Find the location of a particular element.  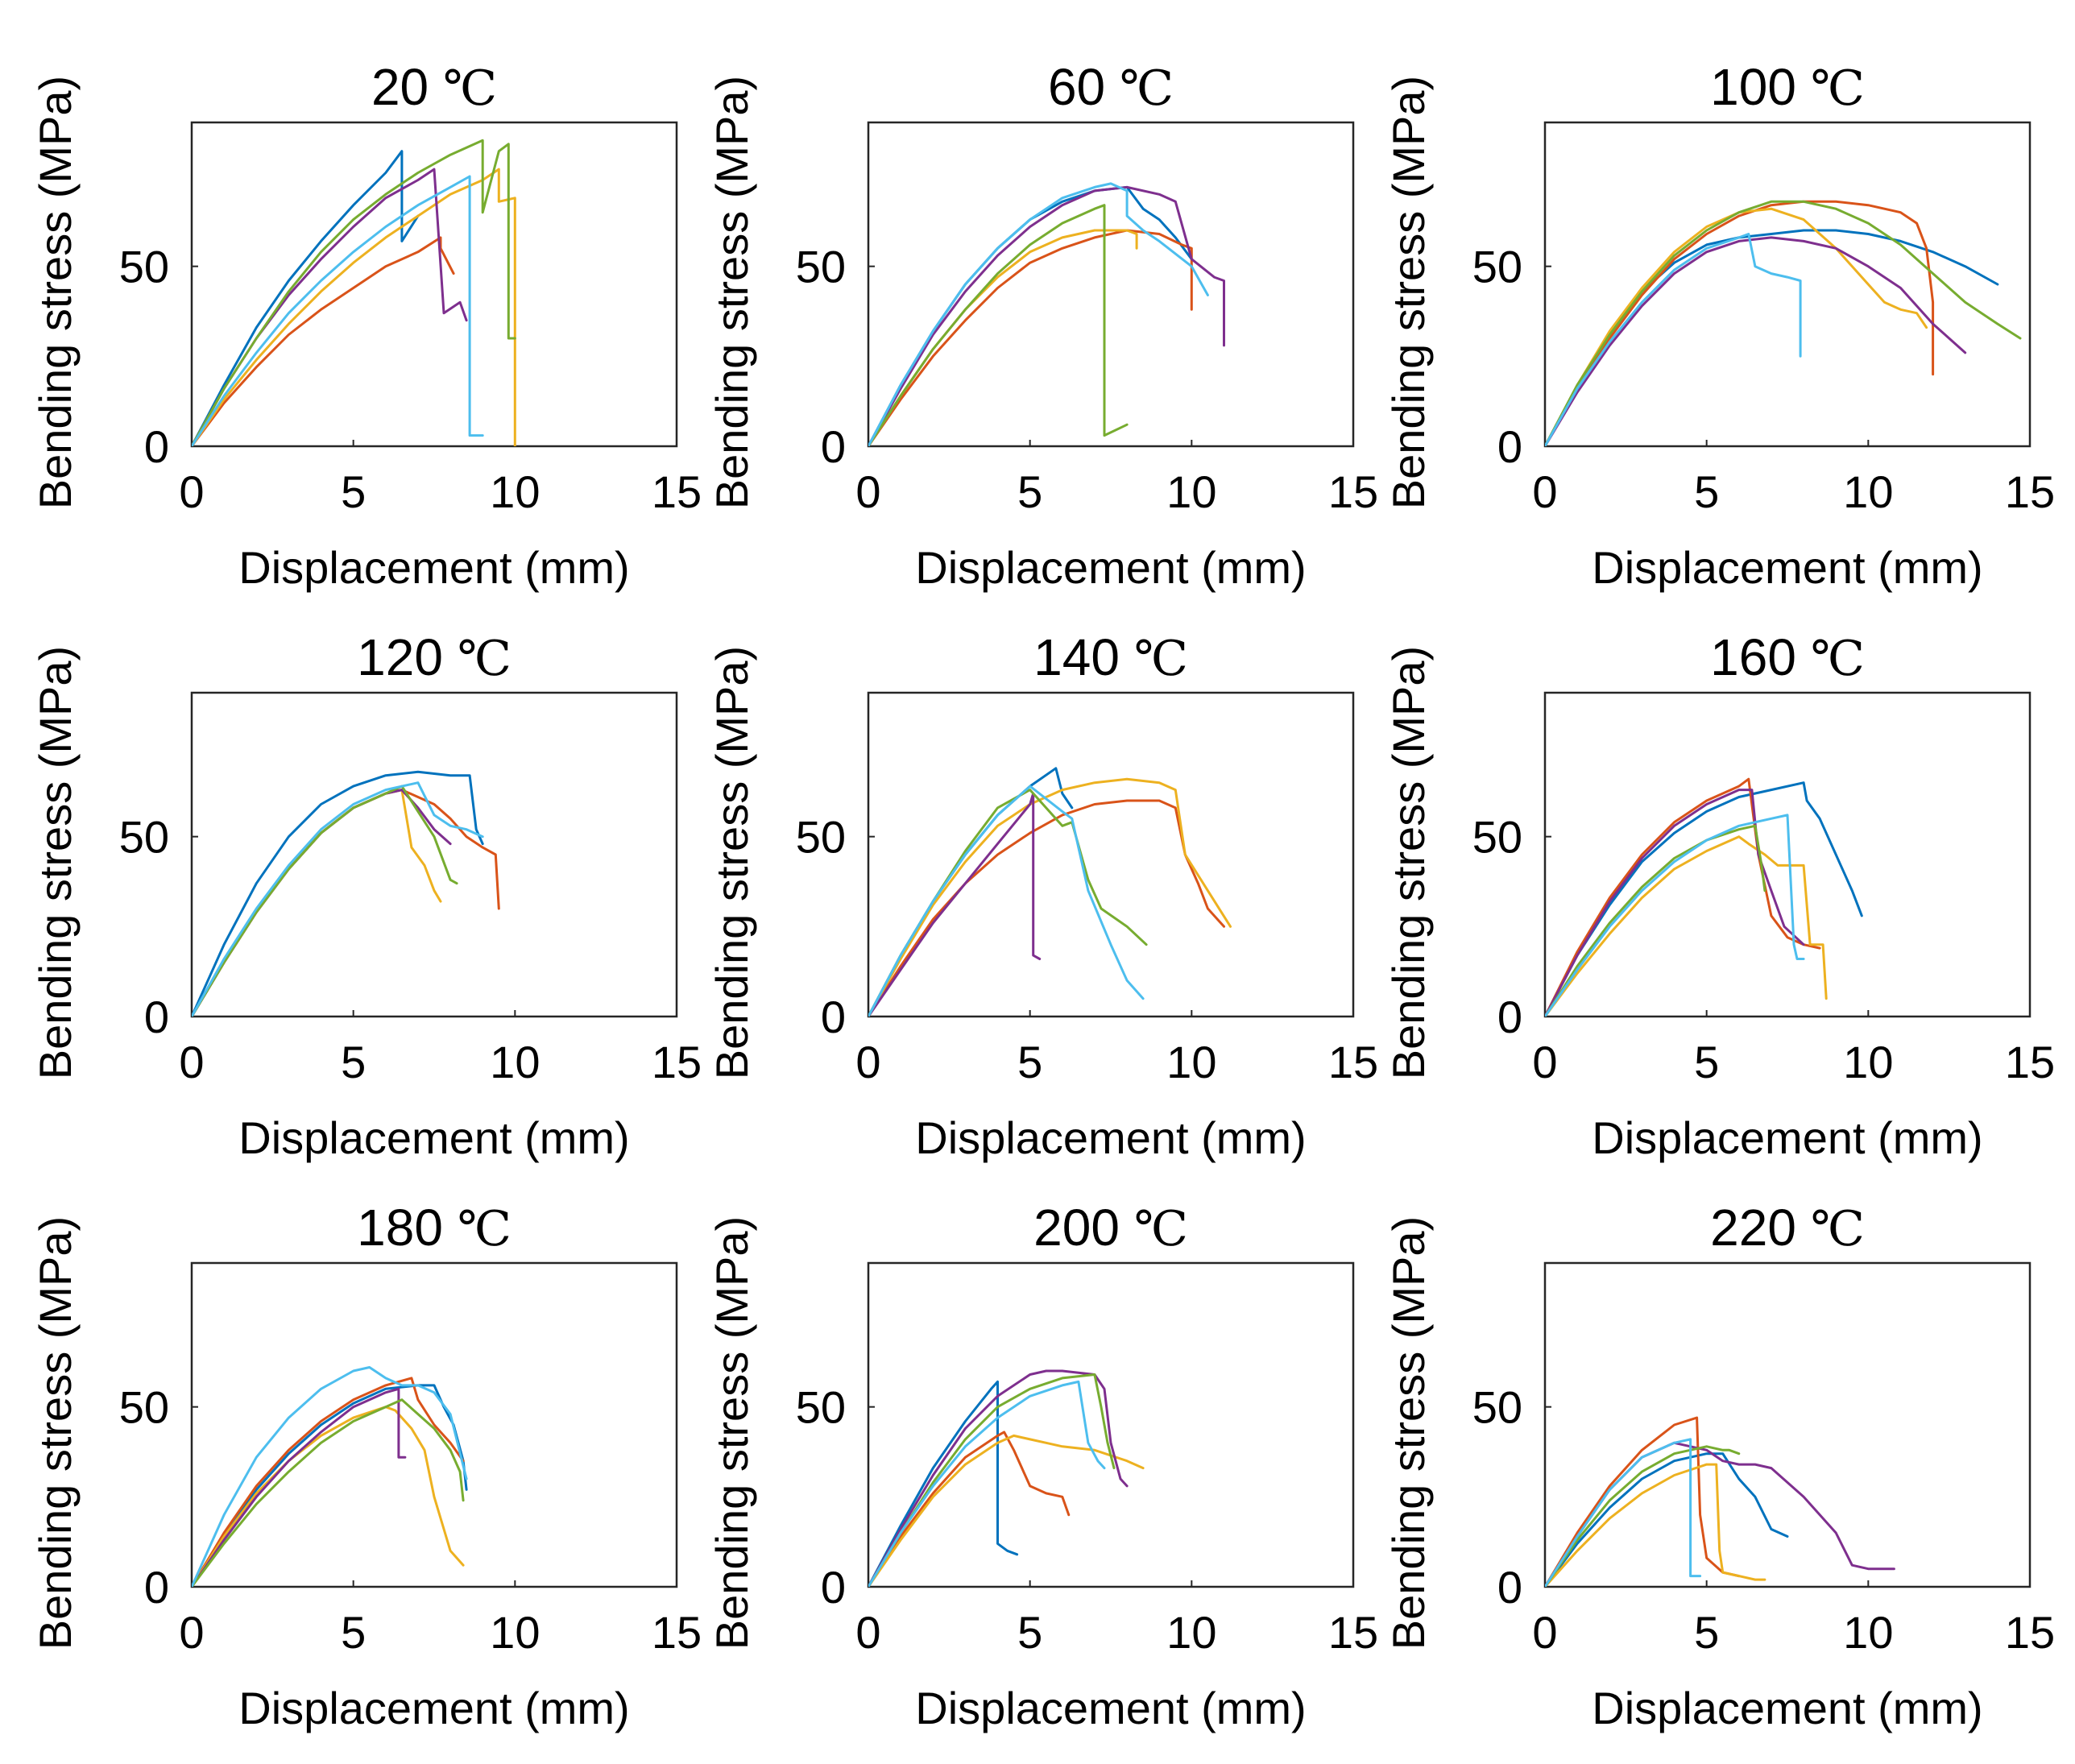

chart-title-value: 140 is located at coordinates (1083, 657).